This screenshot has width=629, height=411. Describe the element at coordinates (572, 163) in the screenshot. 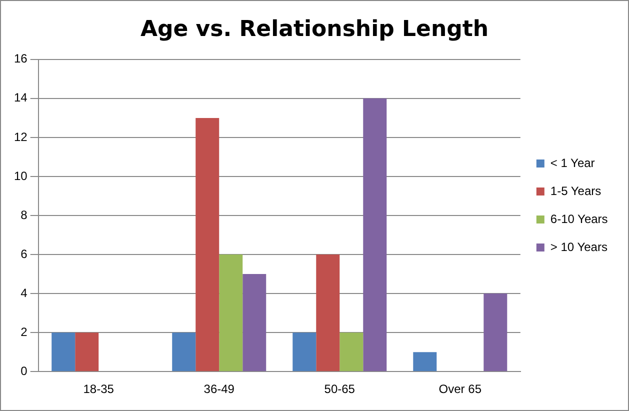

I see `legend-label: < 1 Year` at that location.